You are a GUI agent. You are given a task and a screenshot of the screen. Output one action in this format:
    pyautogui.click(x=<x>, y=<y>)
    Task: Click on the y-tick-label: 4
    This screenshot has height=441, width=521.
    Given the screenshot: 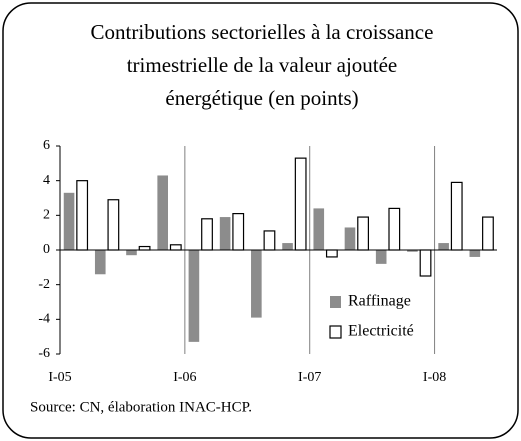 What is the action you would take?
    pyautogui.click(x=46, y=180)
    